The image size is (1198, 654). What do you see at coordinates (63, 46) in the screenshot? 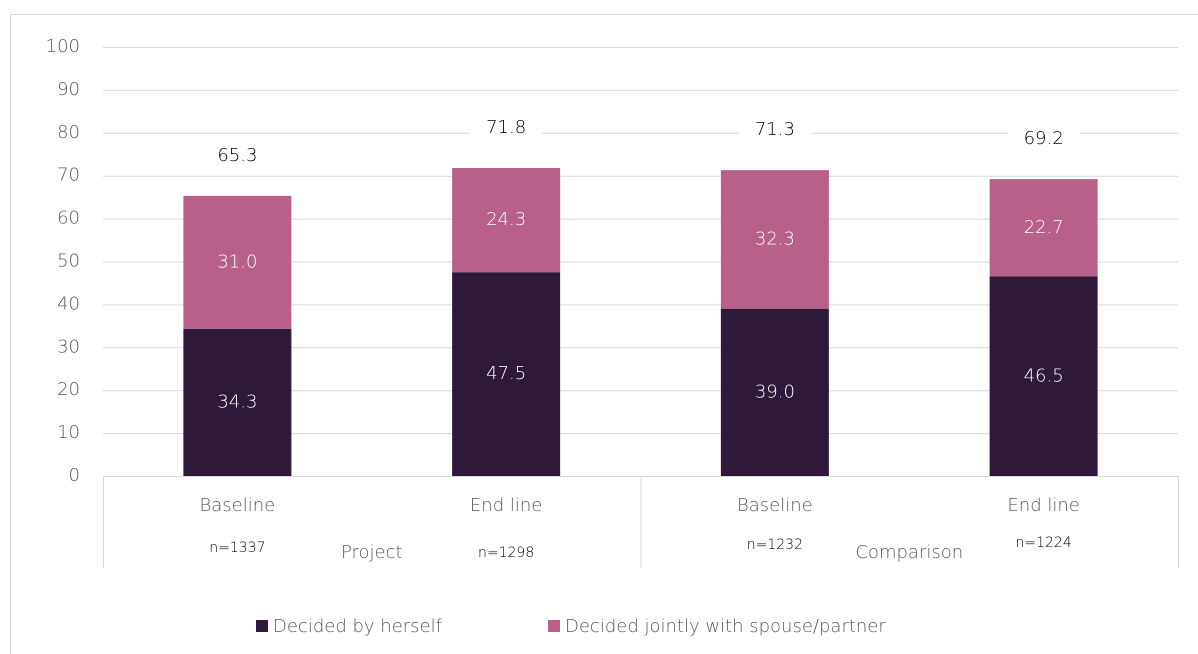
I see `y-tick-label: 100` at bounding box center [63, 46].